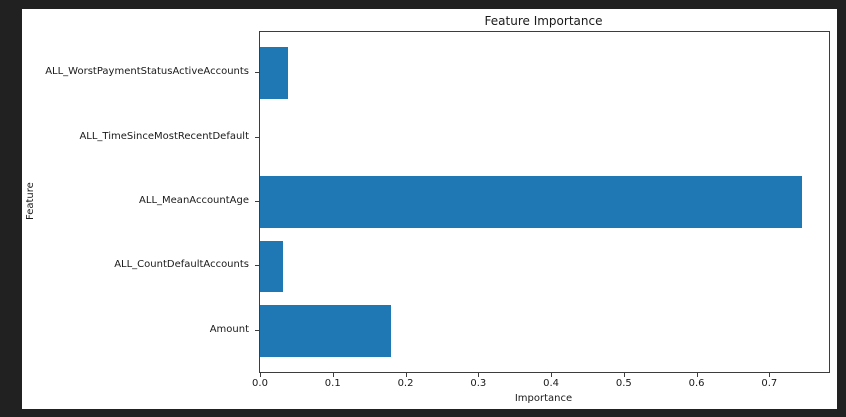  I want to click on x-tick-label: 0.7, so click(769, 383).